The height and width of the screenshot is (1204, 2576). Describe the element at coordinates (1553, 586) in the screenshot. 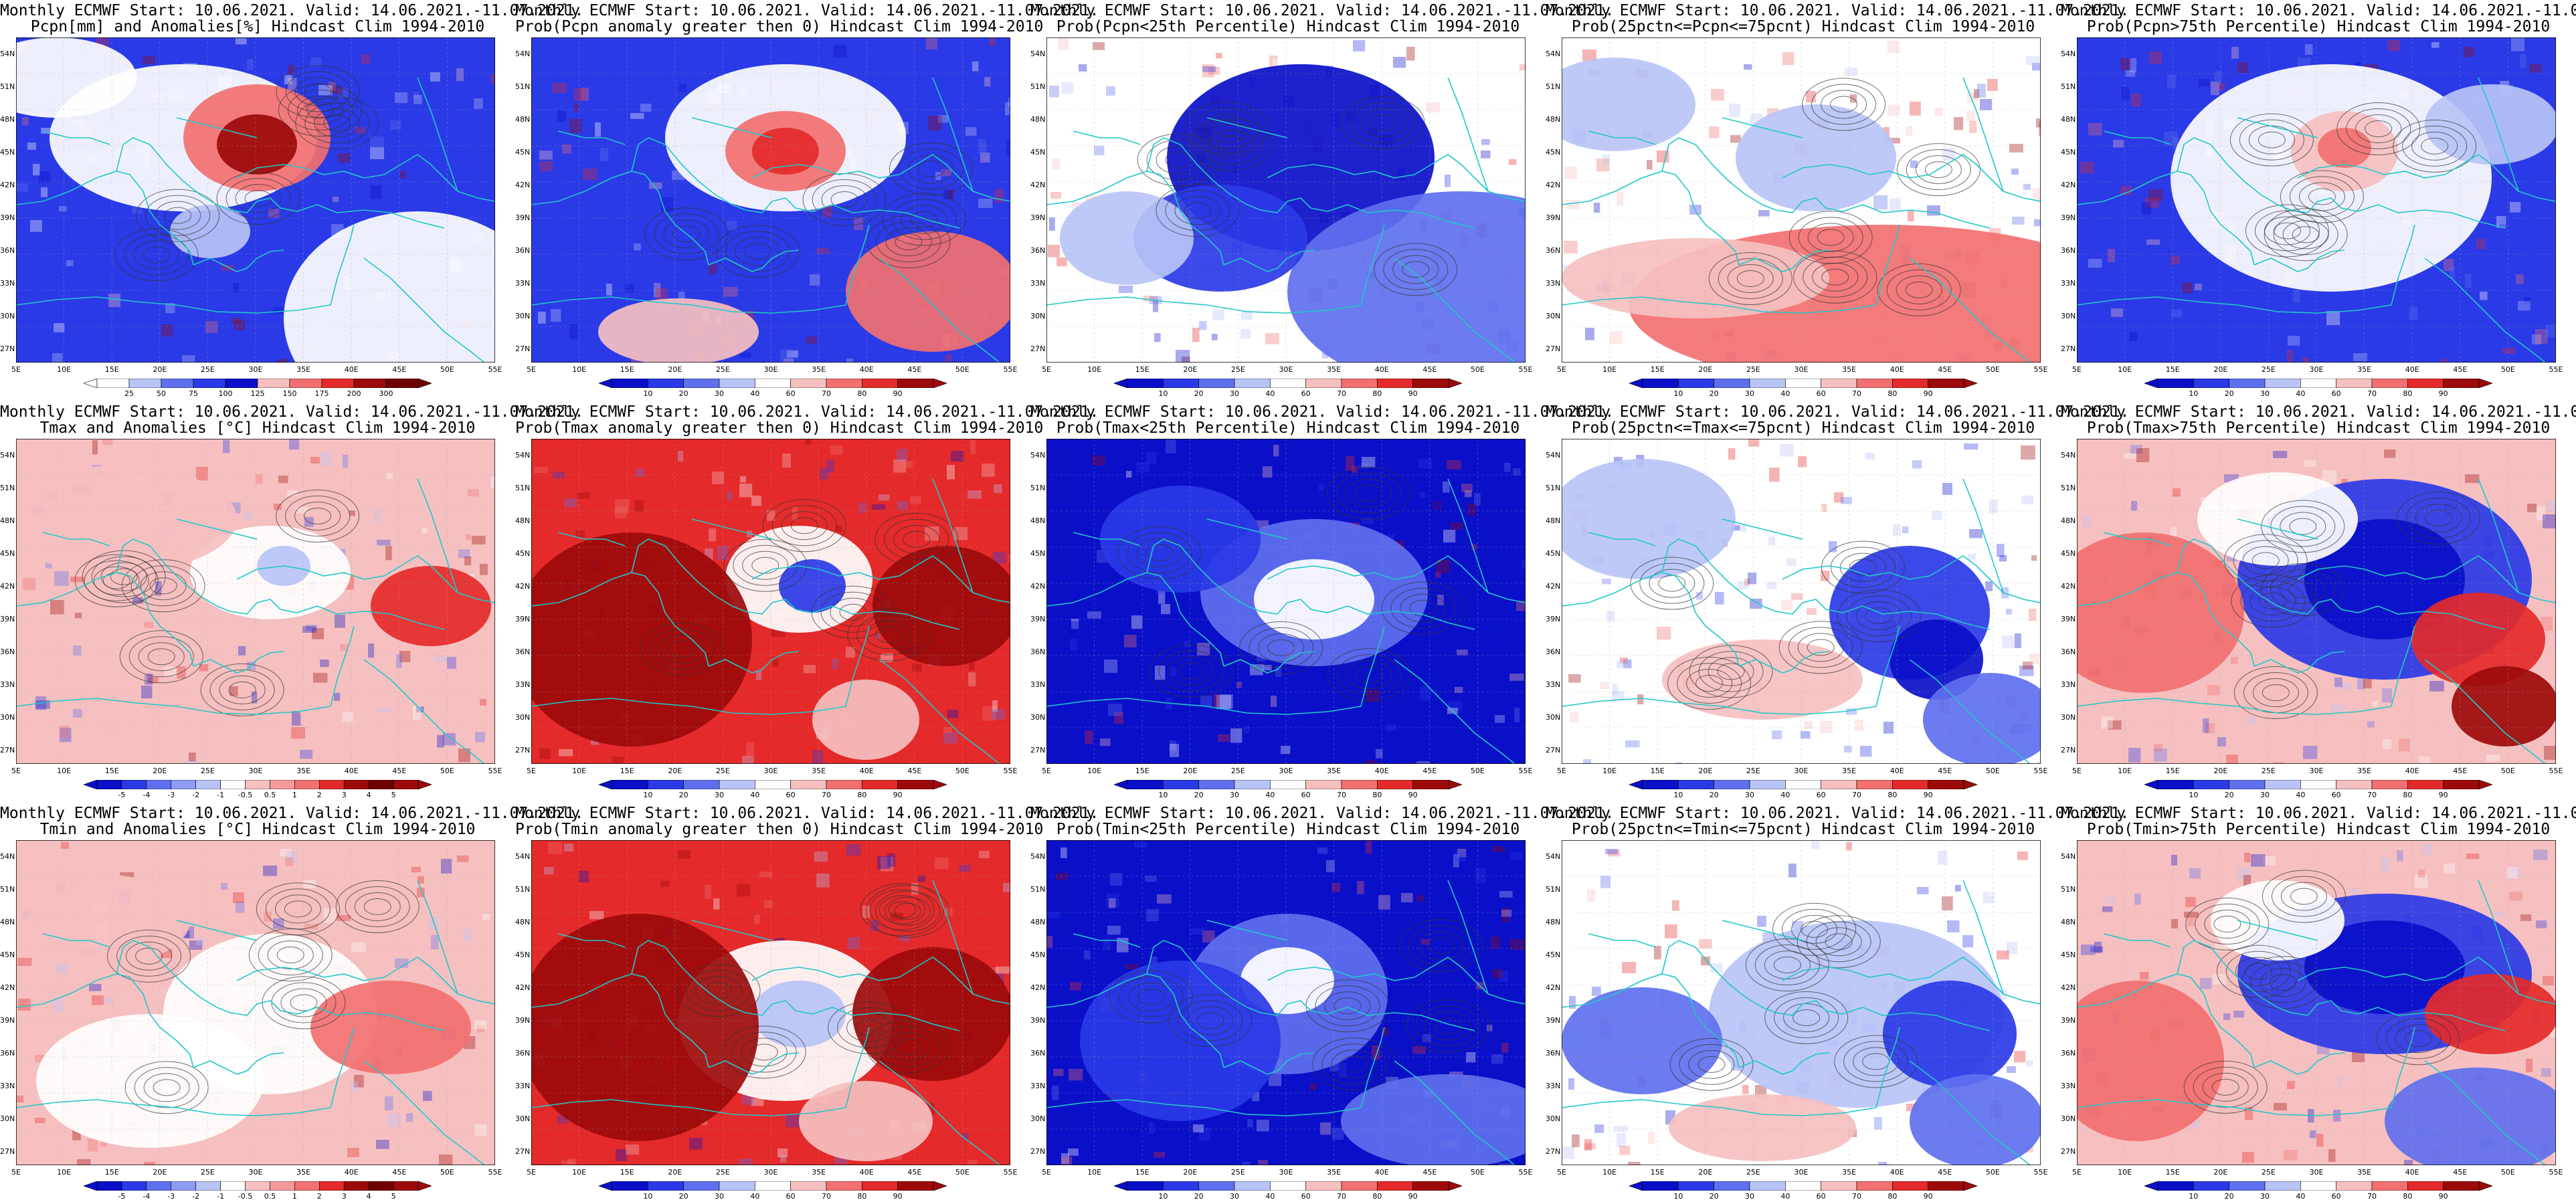

I see `lat-label: 42N` at that location.